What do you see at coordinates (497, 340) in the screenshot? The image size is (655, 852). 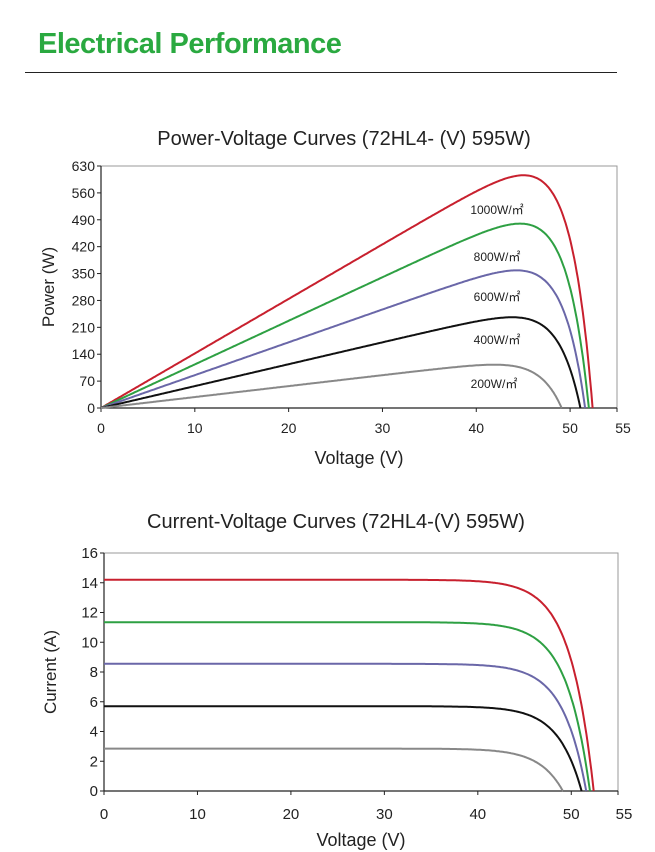 I see `series-label: 400W/㎡` at bounding box center [497, 340].